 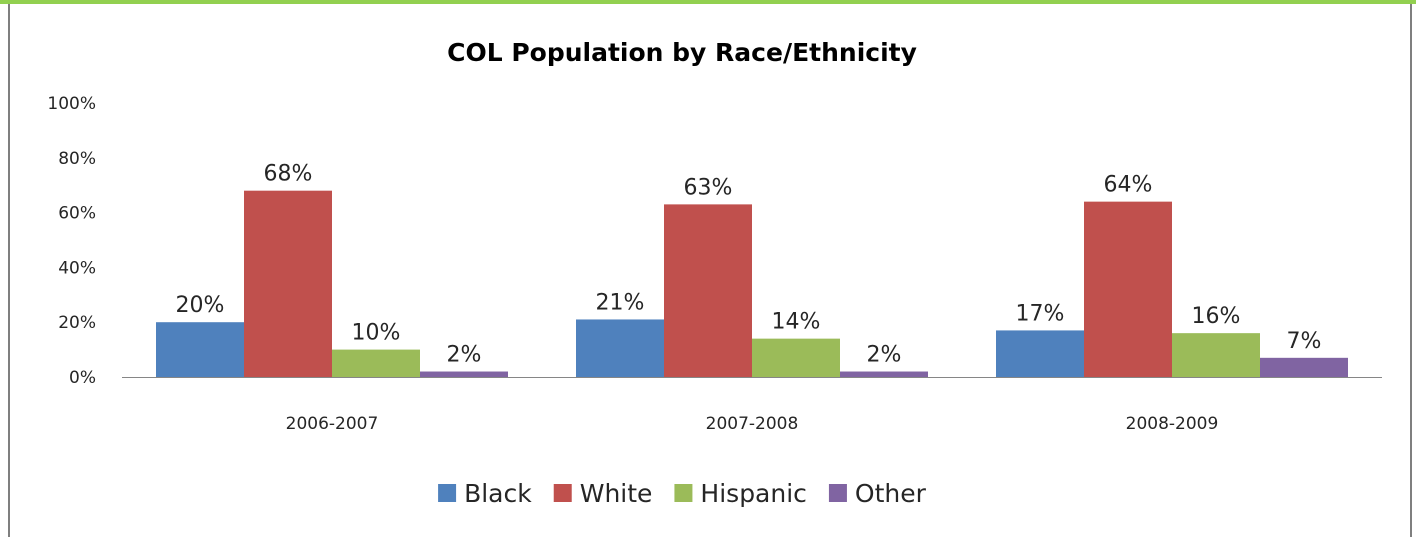 What do you see at coordinates (77, 159) in the screenshot?
I see `y-tick-label: 80%` at bounding box center [77, 159].